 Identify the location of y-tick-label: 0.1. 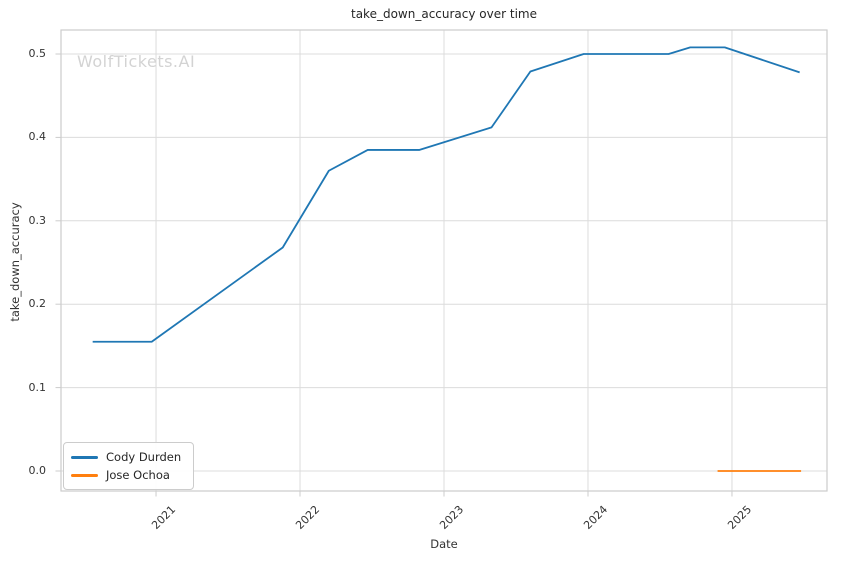
(37, 387).